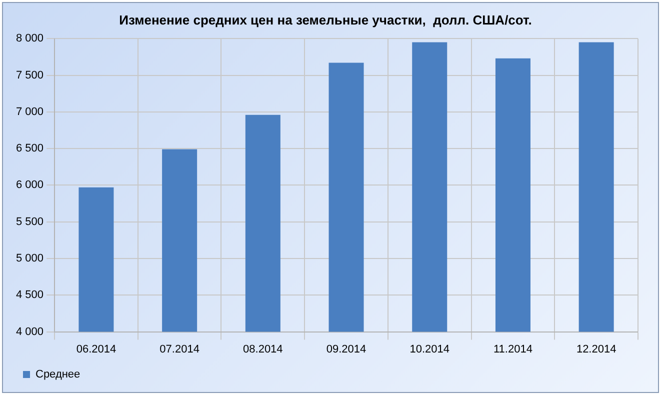 The width and height of the screenshot is (661, 395). Describe the element at coordinates (30, 148) in the screenshot. I see `y-tick-label: 6 500` at that location.